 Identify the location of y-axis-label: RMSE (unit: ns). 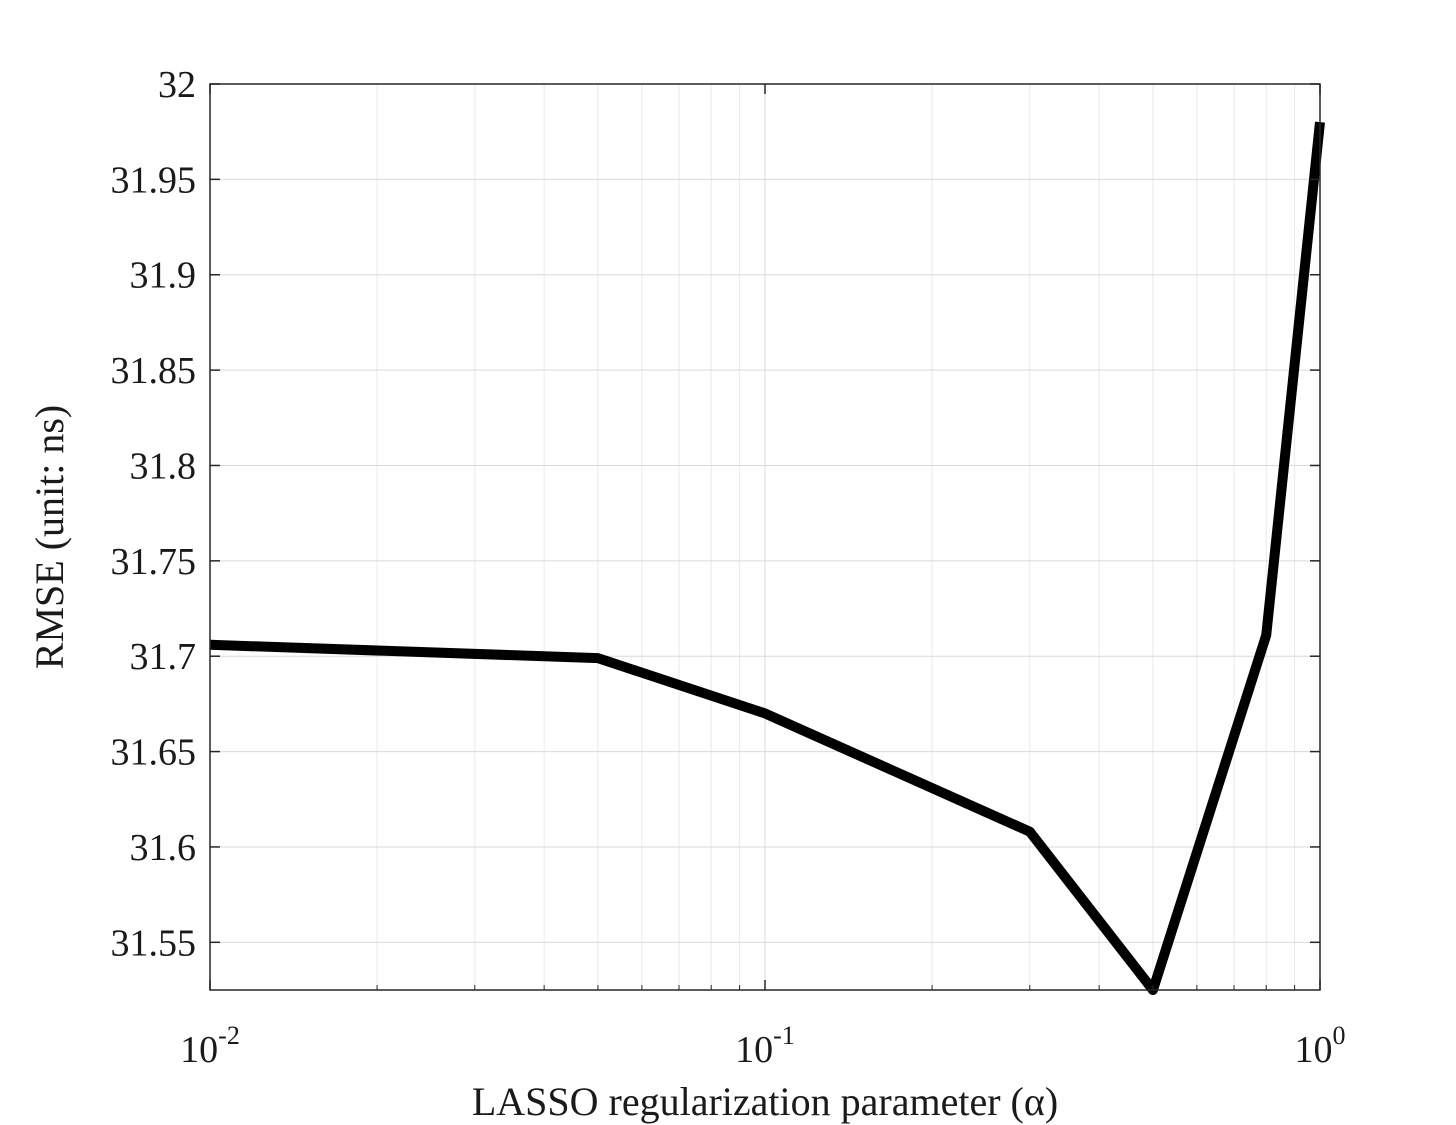
(49, 537).